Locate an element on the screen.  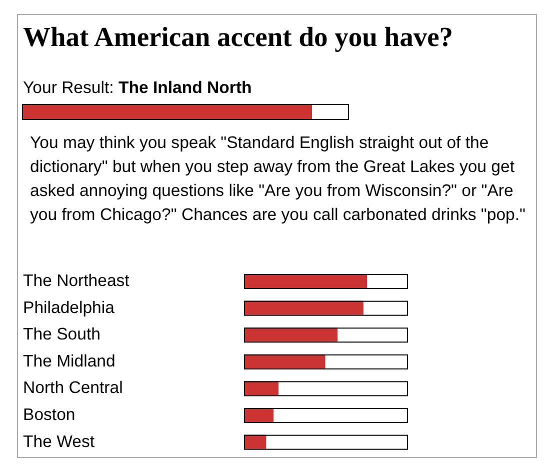
y-tick-label: The South is located at coordinates (61, 334).